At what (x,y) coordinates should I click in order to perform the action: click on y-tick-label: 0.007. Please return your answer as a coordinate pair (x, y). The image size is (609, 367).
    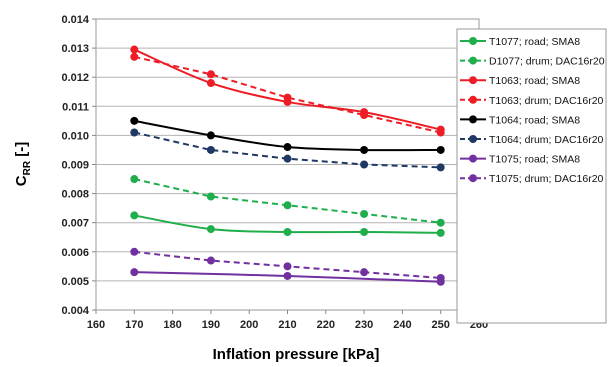
    Looking at the image, I should click on (75, 224).